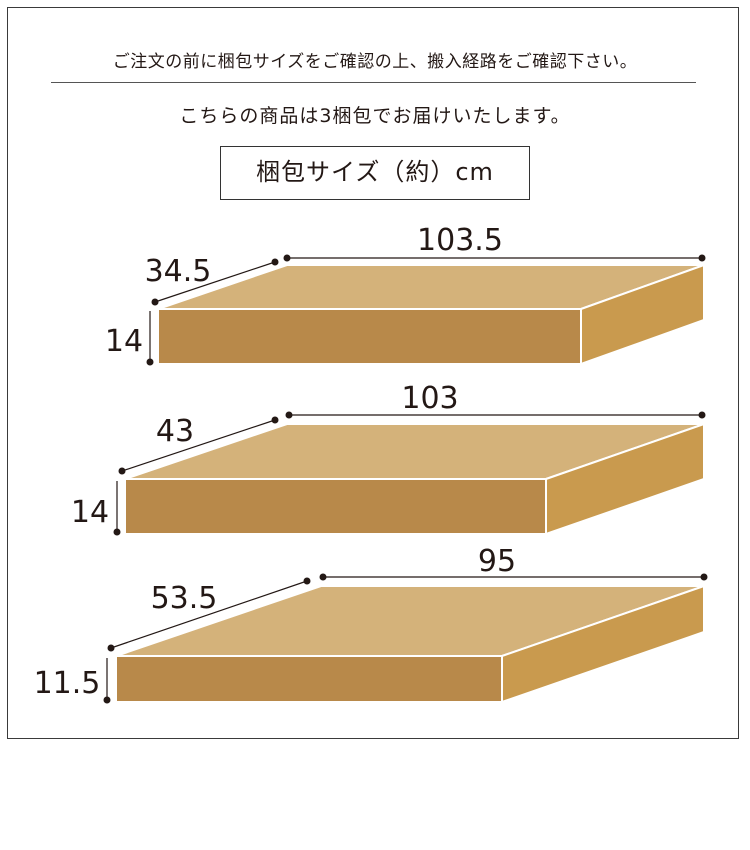  I want to click on package-1-height-label: 14, so click(124, 341).